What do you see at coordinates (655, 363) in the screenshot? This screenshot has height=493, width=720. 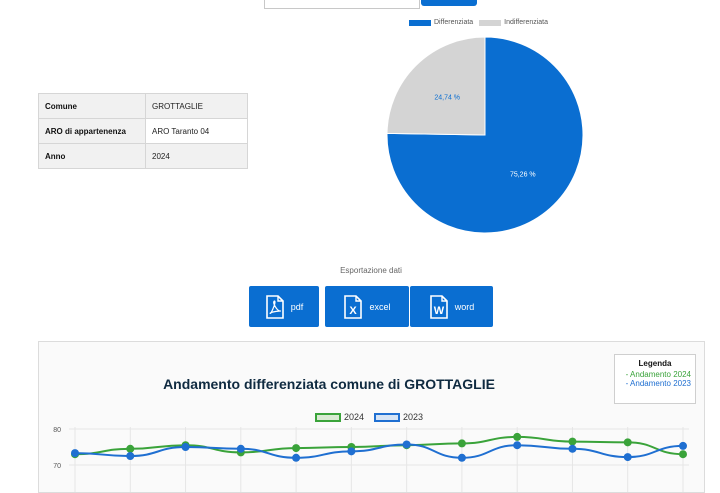 I see `legend-box-title: Legenda` at bounding box center [655, 363].